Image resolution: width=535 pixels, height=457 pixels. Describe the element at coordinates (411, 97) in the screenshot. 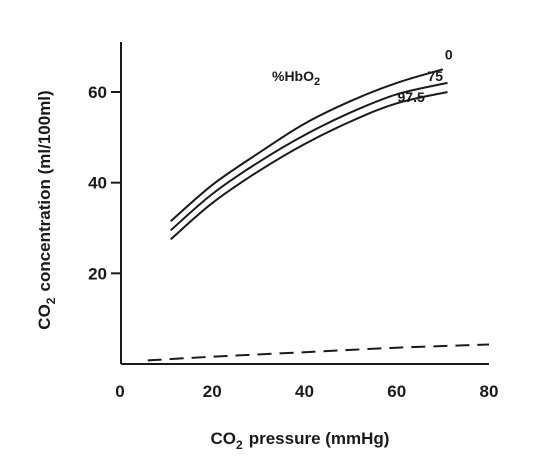

I see `curve-label-3: 97.5` at that location.